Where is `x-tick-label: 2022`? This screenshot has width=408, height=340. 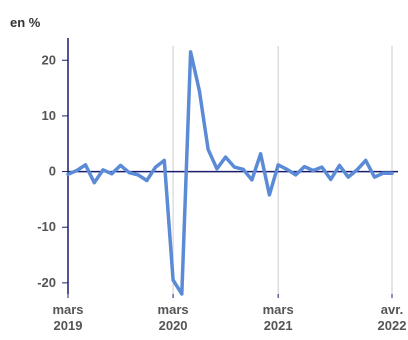 x-tick-label: 2022 is located at coordinates (392, 325).